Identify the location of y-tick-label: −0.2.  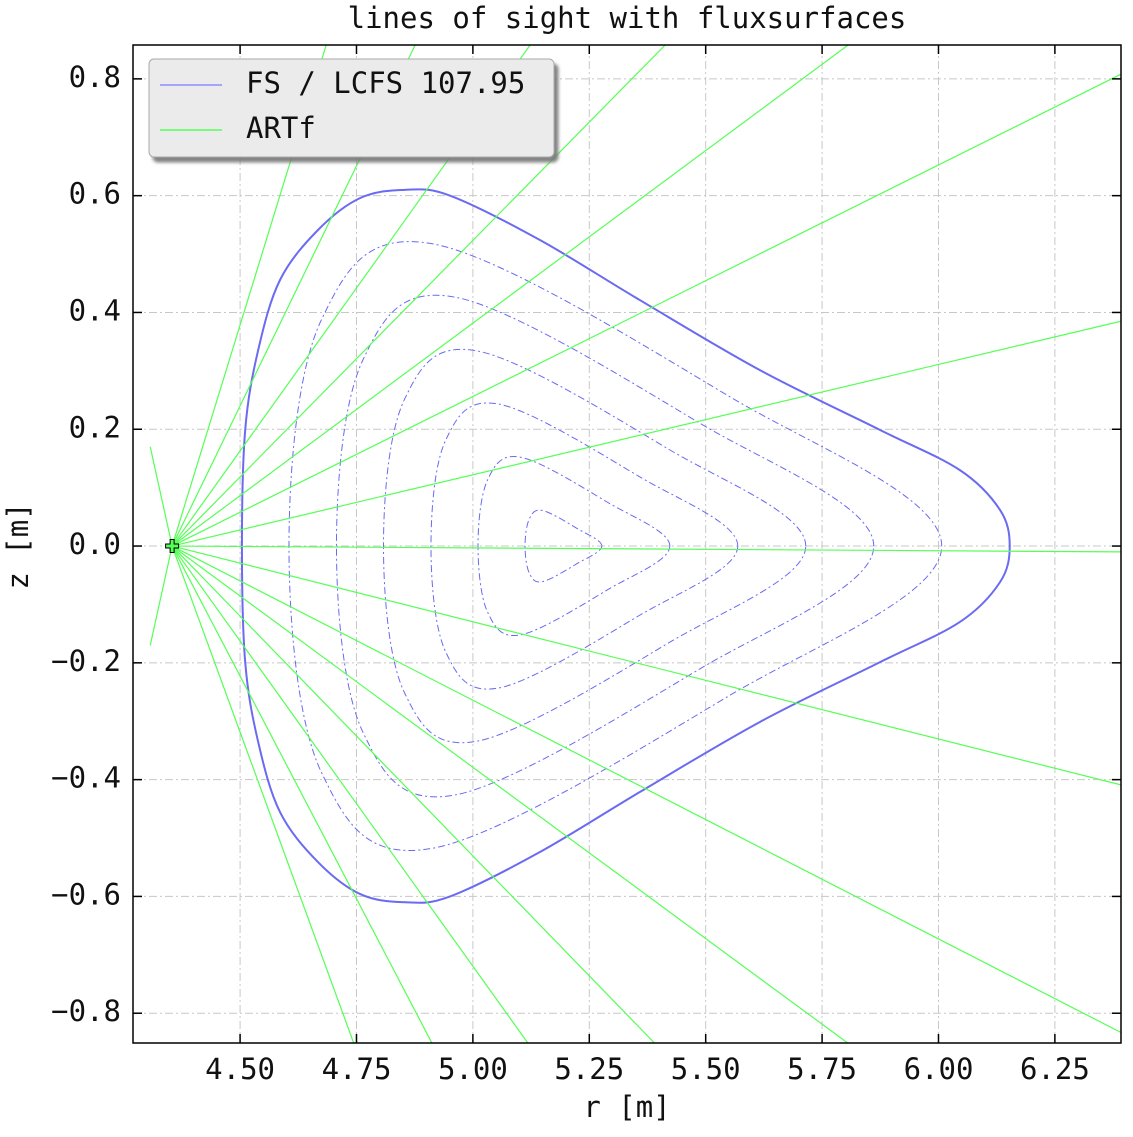
(86, 661).